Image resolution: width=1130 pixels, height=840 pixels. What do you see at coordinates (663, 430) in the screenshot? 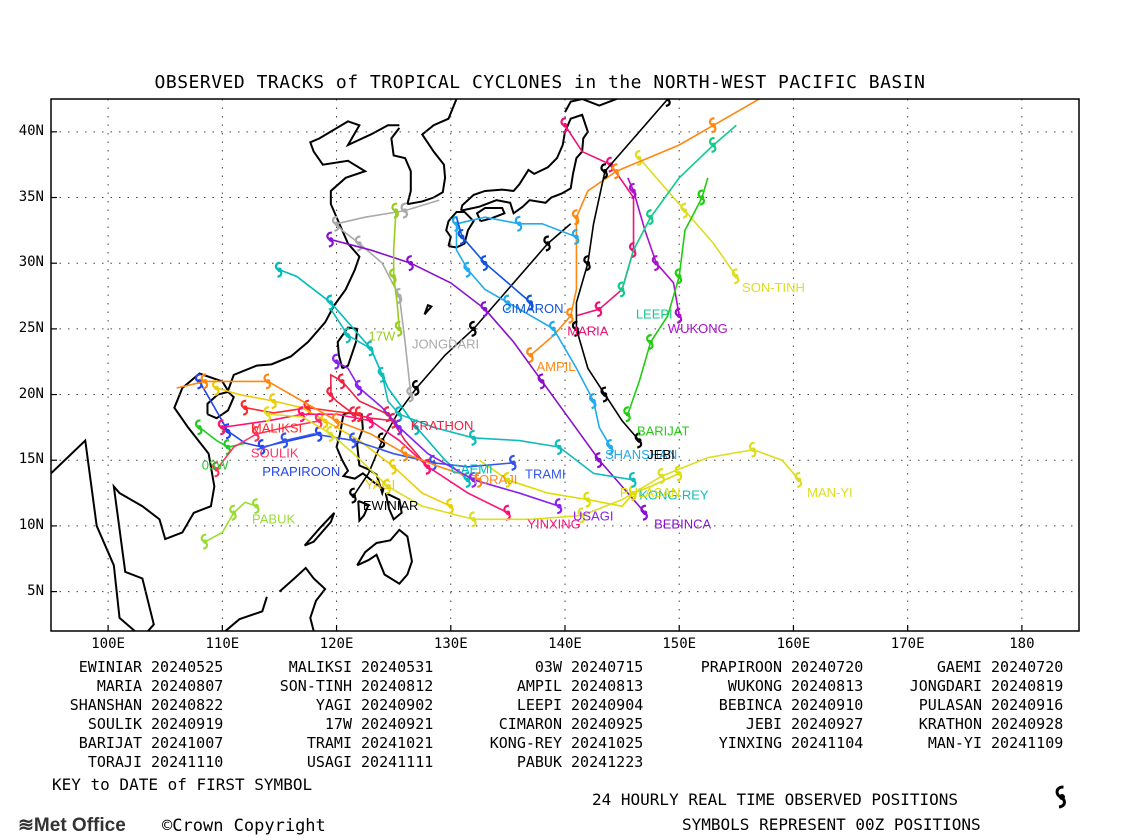
I see `storm-map-label: BARIJAT` at bounding box center [663, 430].